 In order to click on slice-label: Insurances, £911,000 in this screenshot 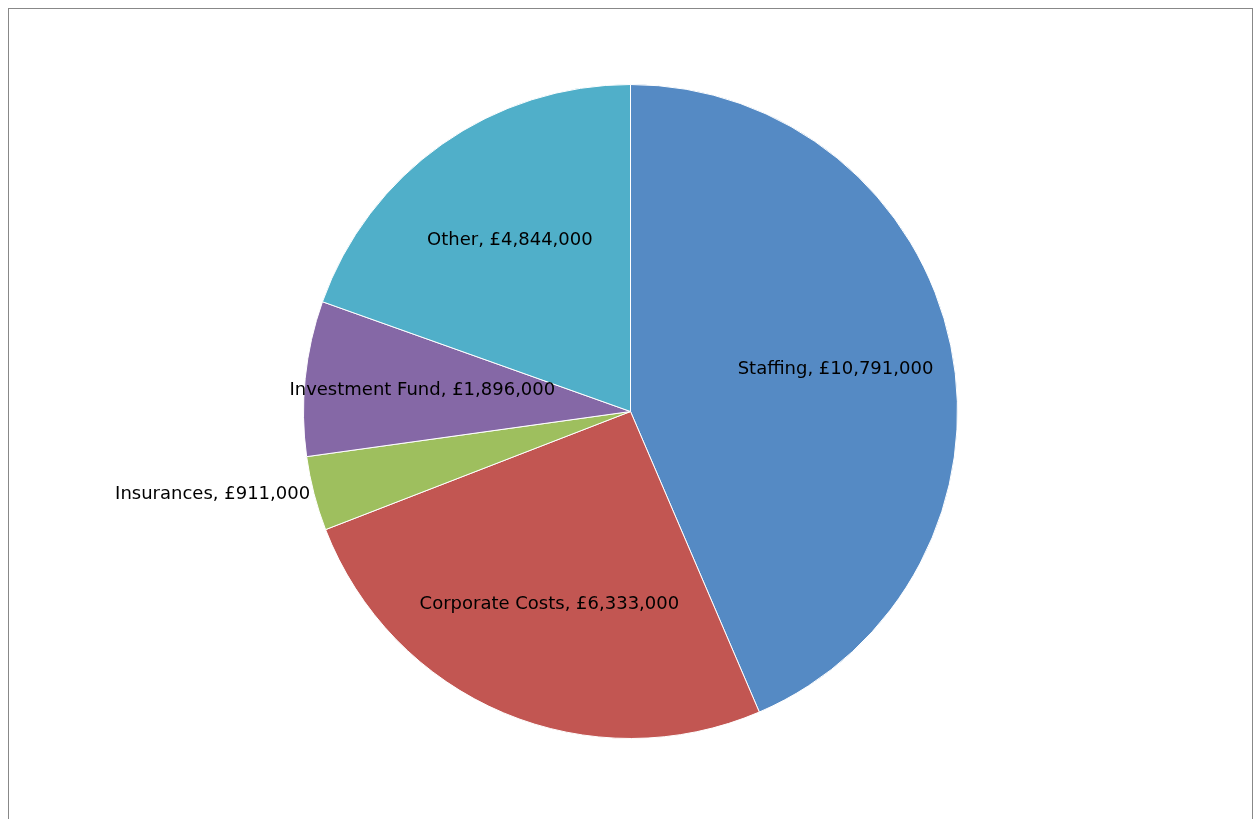, I will do `click(213, 493)`.